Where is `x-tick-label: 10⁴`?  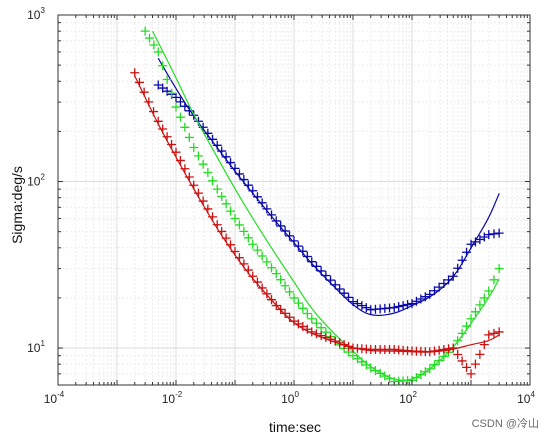 x-tick-label: 10⁴ is located at coordinates (526, 398).